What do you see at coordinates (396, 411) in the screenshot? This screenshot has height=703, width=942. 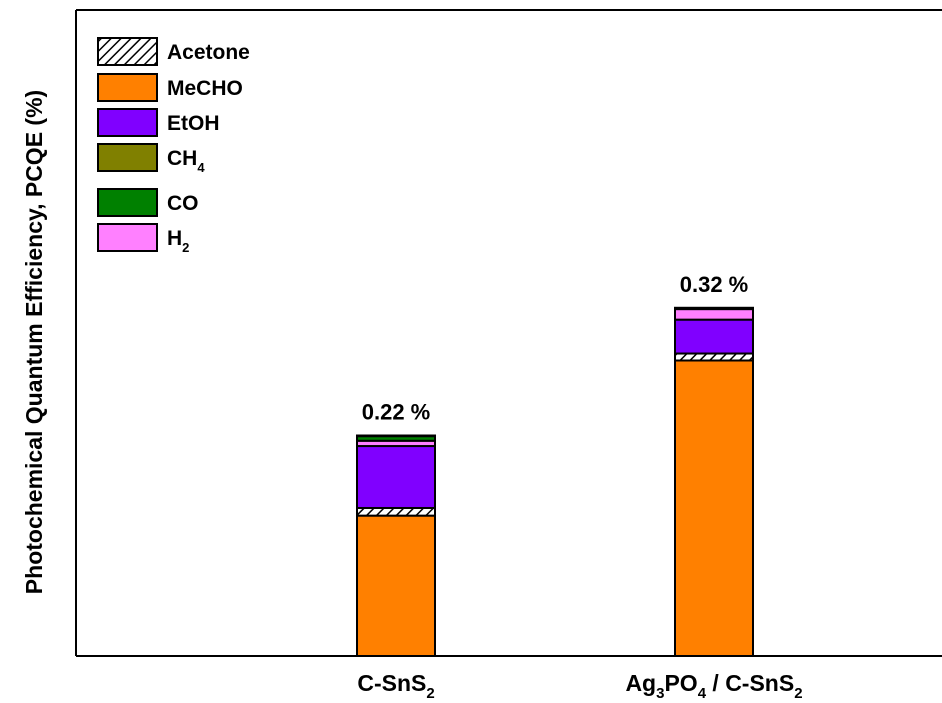 I see `total-label-0: 0.22 %` at bounding box center [396, 411].